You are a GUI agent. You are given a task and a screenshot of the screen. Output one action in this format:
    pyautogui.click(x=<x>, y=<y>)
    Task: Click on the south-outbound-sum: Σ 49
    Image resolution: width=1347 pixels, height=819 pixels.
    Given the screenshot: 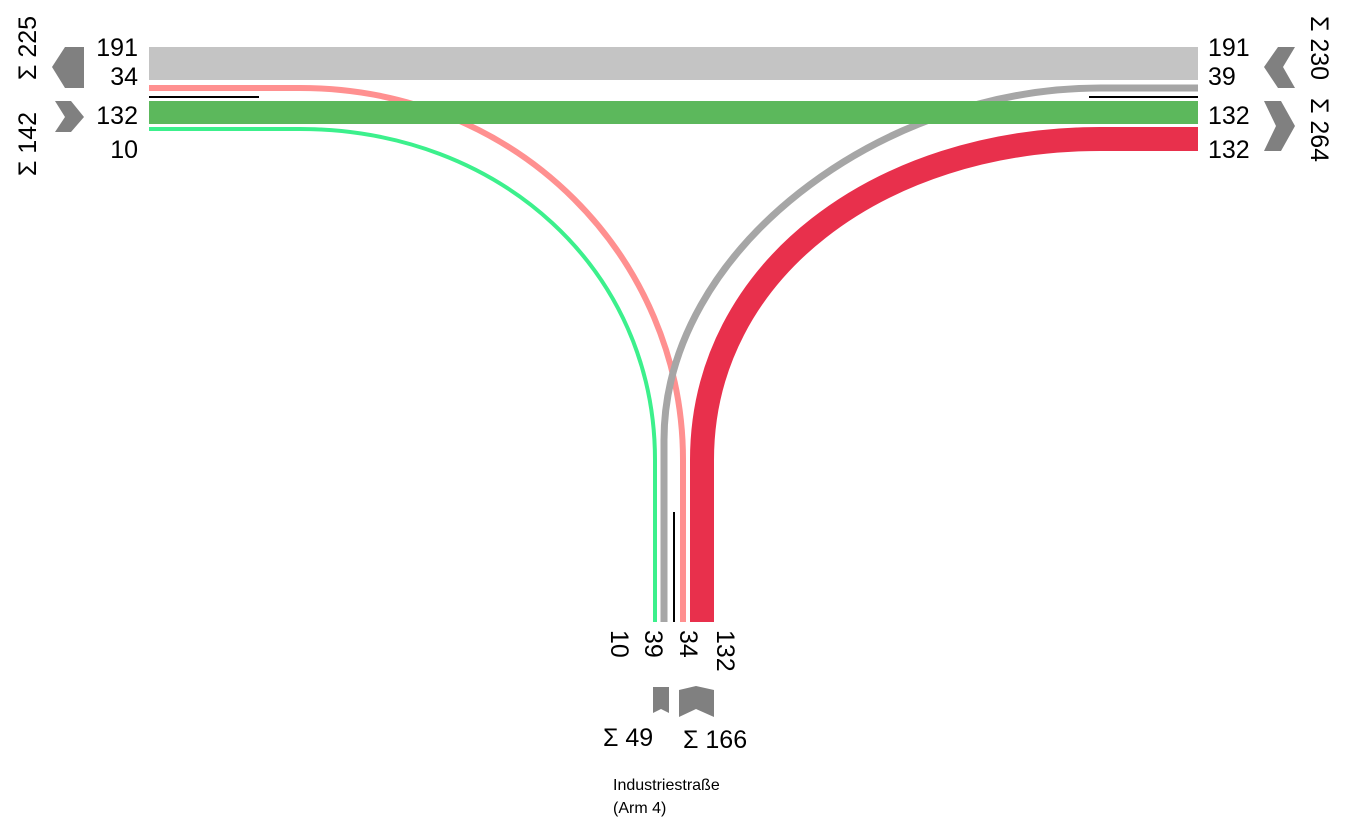 What is the action you would take?
    pyautogui.click(x=628, y=738)
    